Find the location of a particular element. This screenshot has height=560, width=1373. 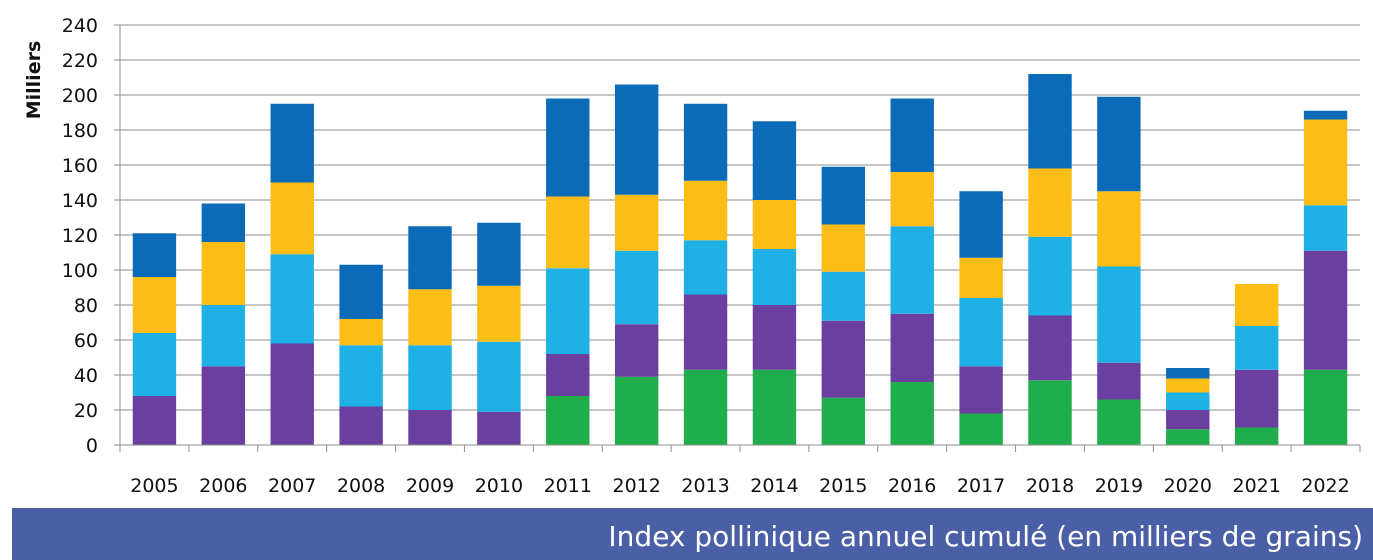

x-tick-label: 2012 is located at coordinates (636, 486).